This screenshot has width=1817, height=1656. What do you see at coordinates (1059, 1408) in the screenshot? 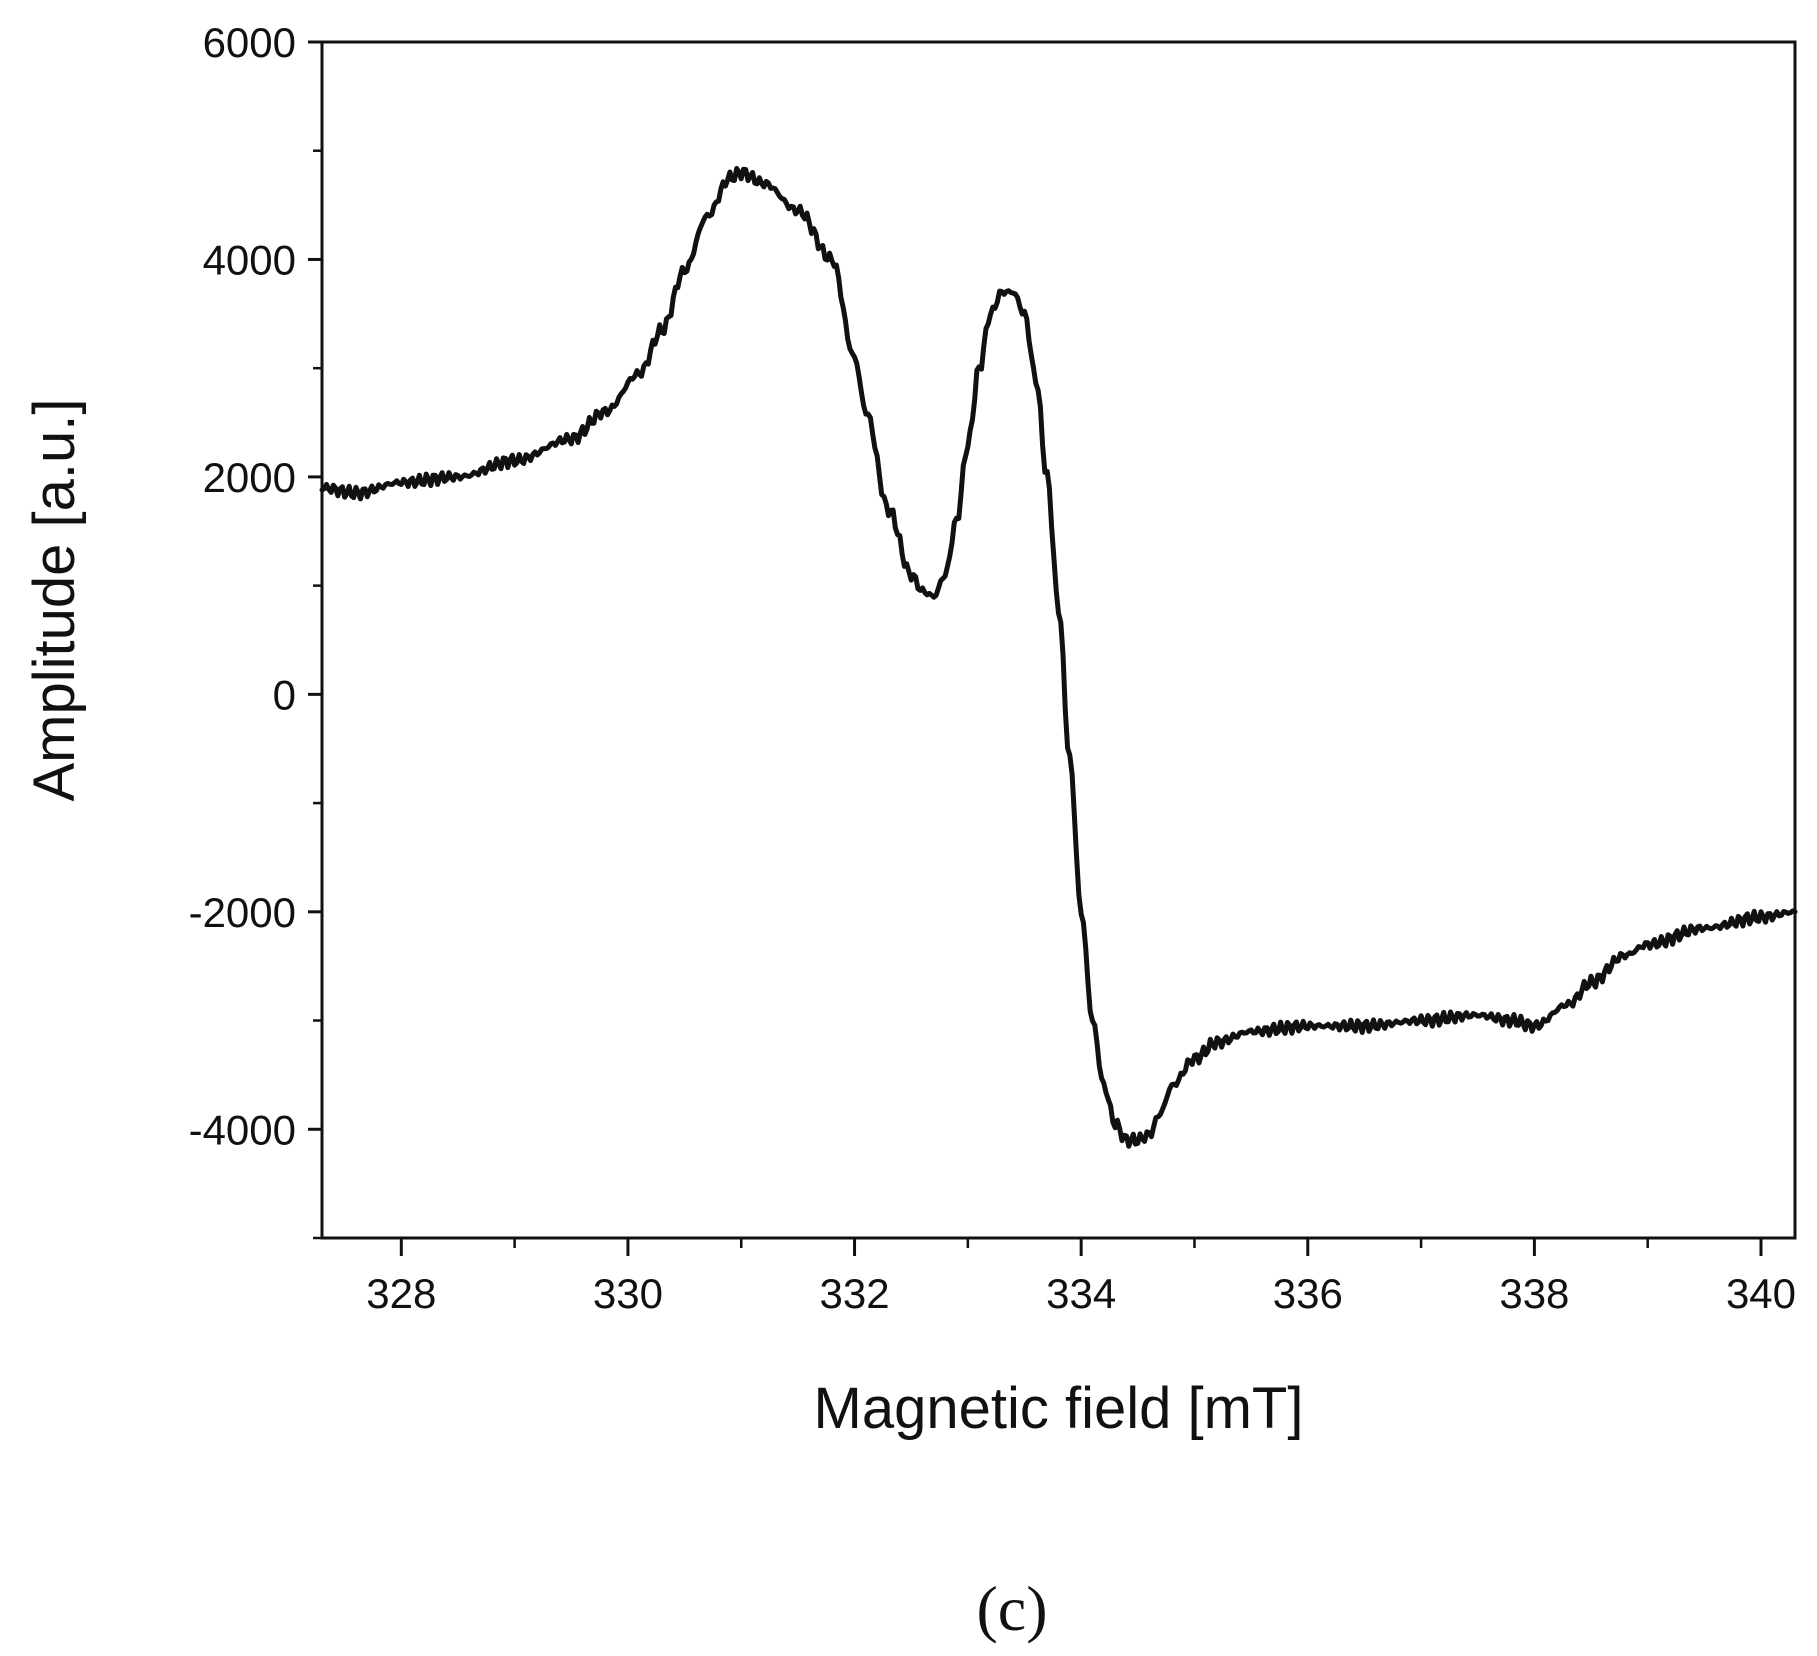
I see `x-axis-title: Magnetic field [mT]` at bounding box center [1059, 1408].